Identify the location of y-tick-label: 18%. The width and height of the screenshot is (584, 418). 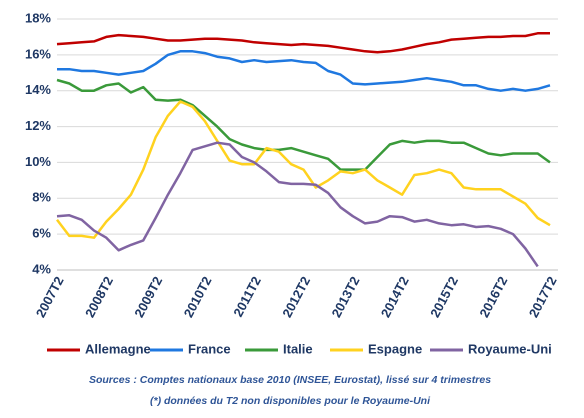
(38, 17).